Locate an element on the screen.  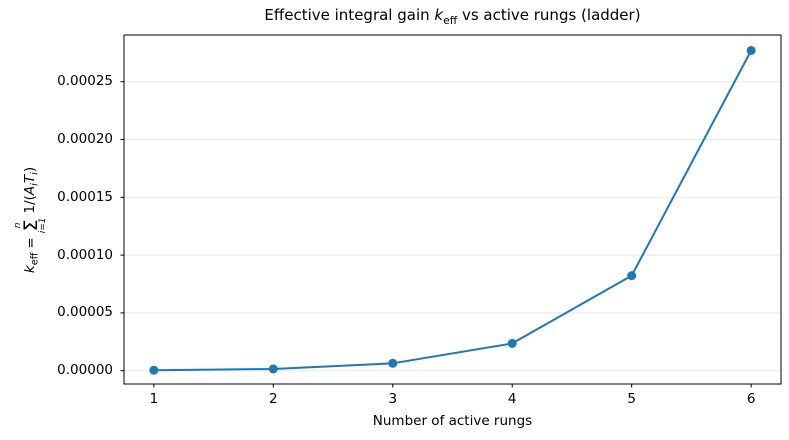
y-tick-label: 0.00025 is located at coordinates (85, 81).